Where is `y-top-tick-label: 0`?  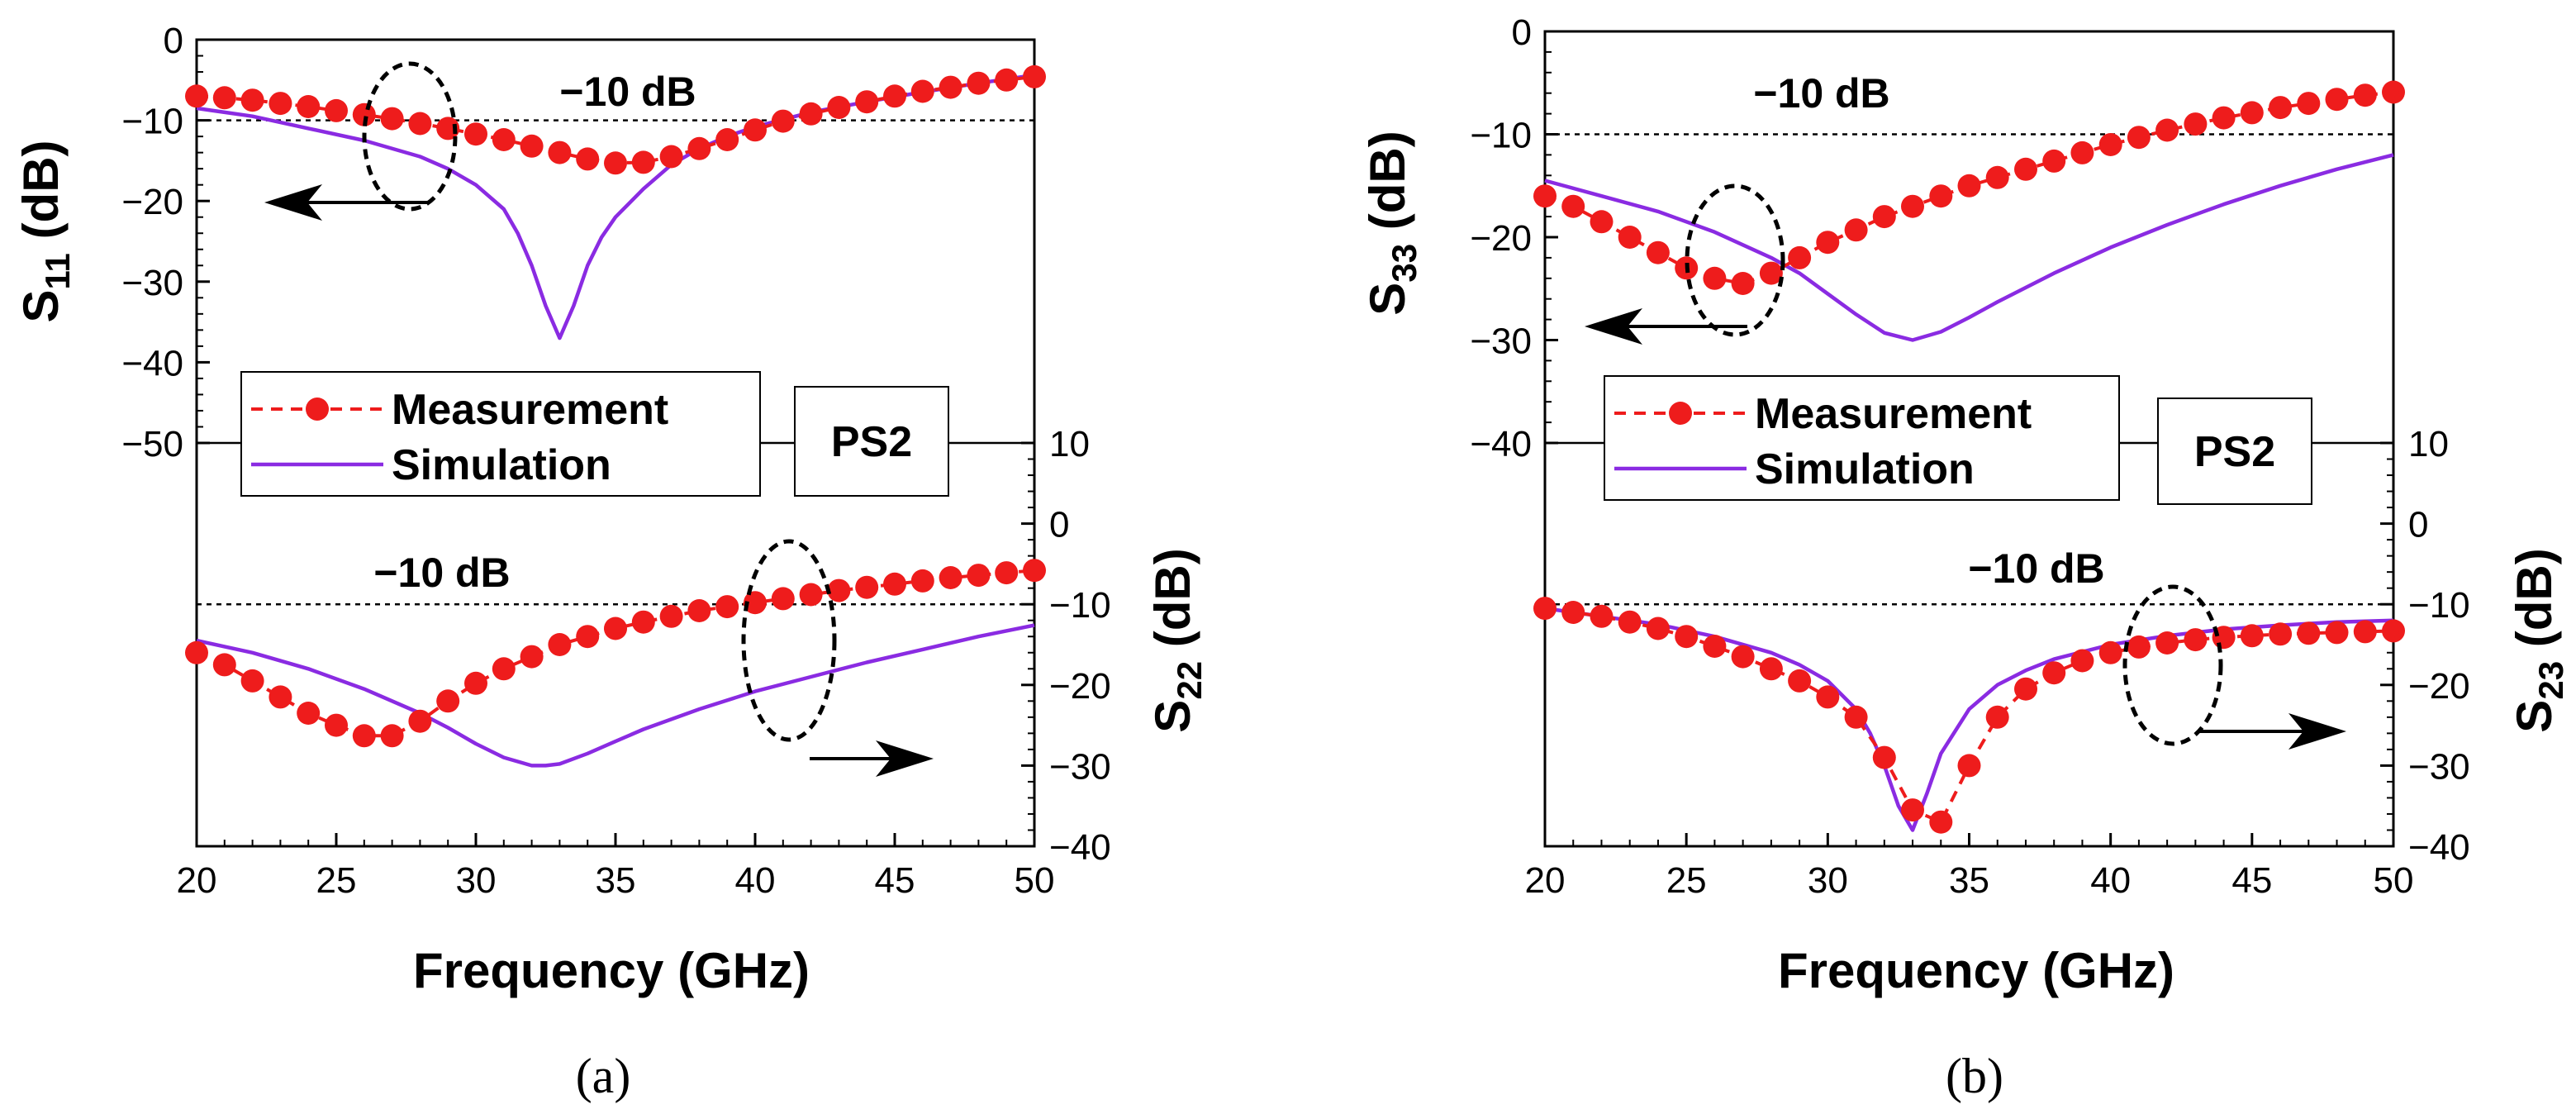 y-top-tick-label: 0 is located at coordinates (1522, 32).